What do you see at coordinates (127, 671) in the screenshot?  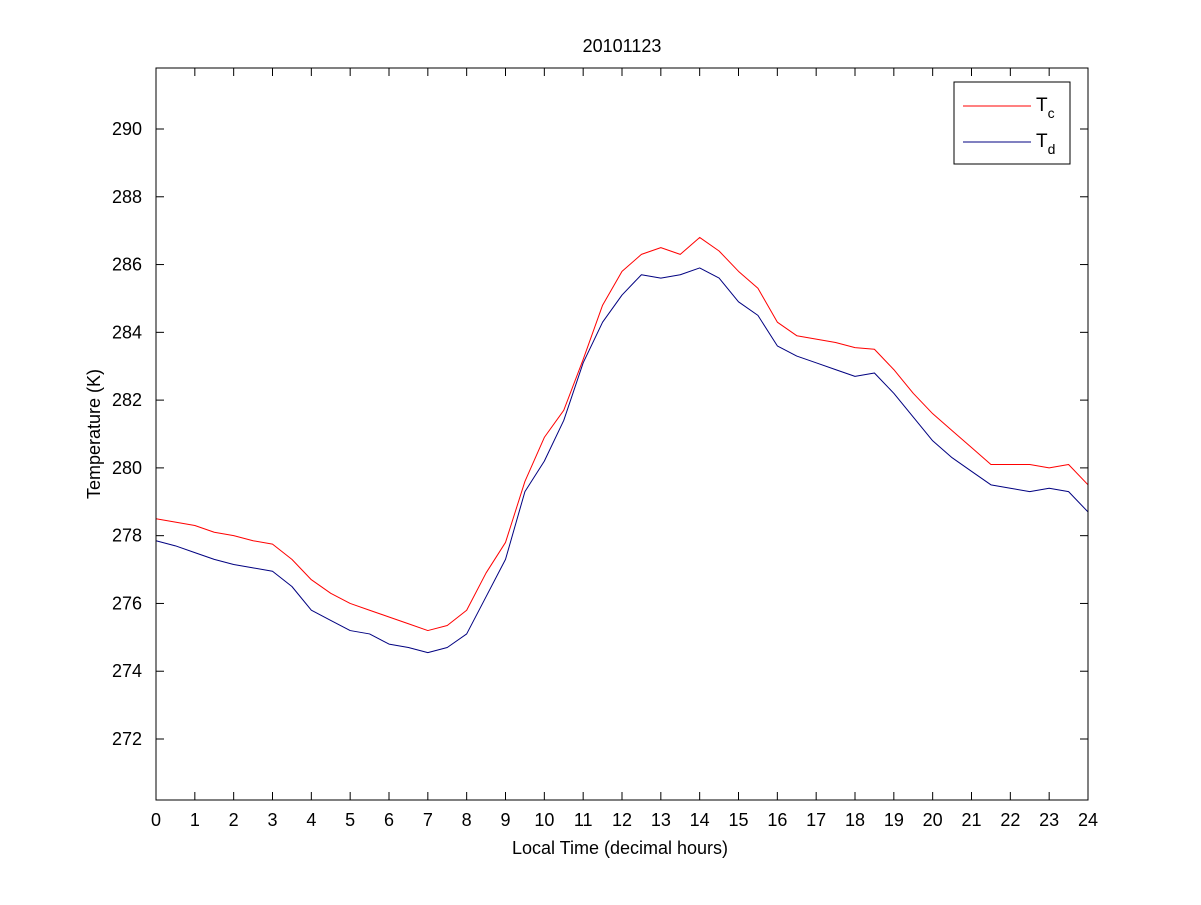 I see `y-tick-label: 274` at bounding box center [127, 671].